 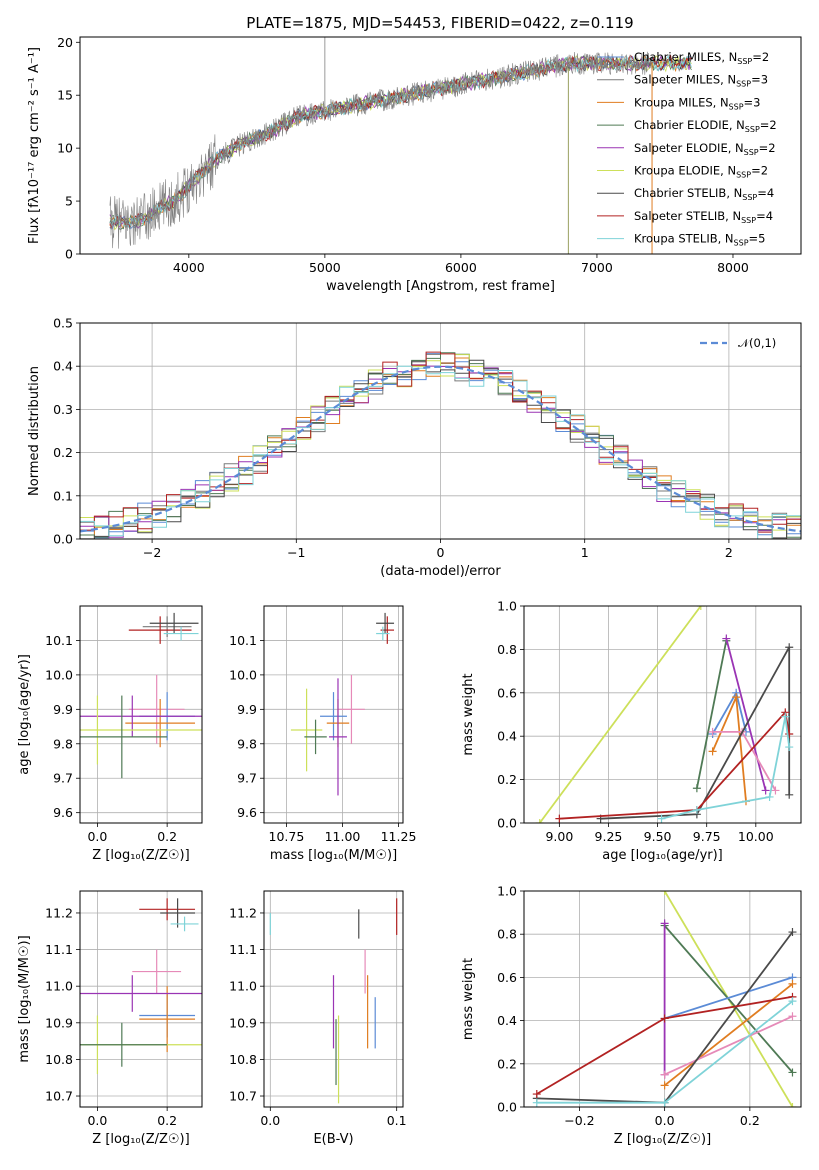 What do you see at coordinates (333, 1139) in the screenshot?
I see `x-axis-label: E(B-V)` at bounding box center [333, 1139].